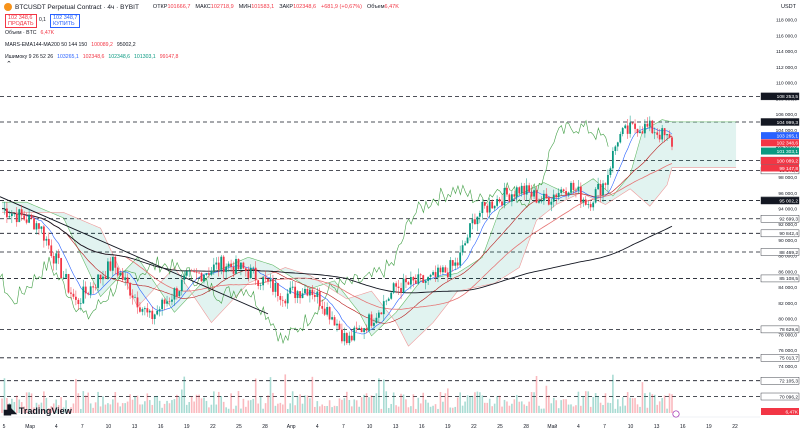 The image size is (800, 431). Describe the element at coordinates (791, 413) in the screenshot. I see `volume-label: 6,47K` at that location.